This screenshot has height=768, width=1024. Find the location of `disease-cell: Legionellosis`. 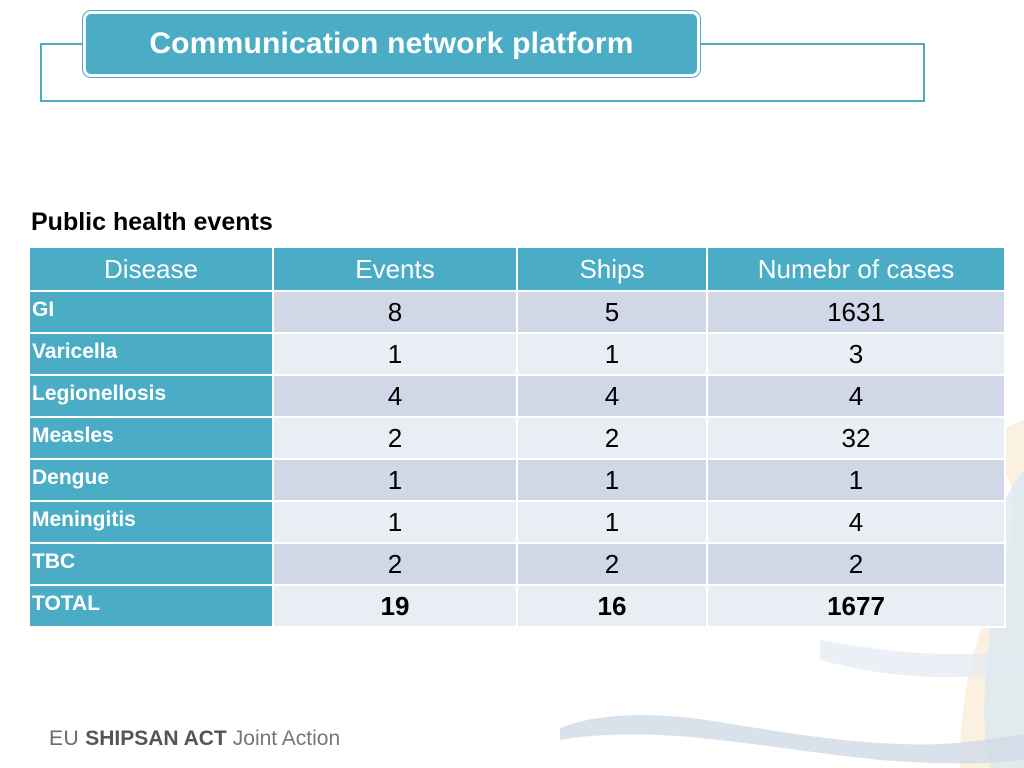

disease-cell: Legionellosis is located at coordinates (151, 396).